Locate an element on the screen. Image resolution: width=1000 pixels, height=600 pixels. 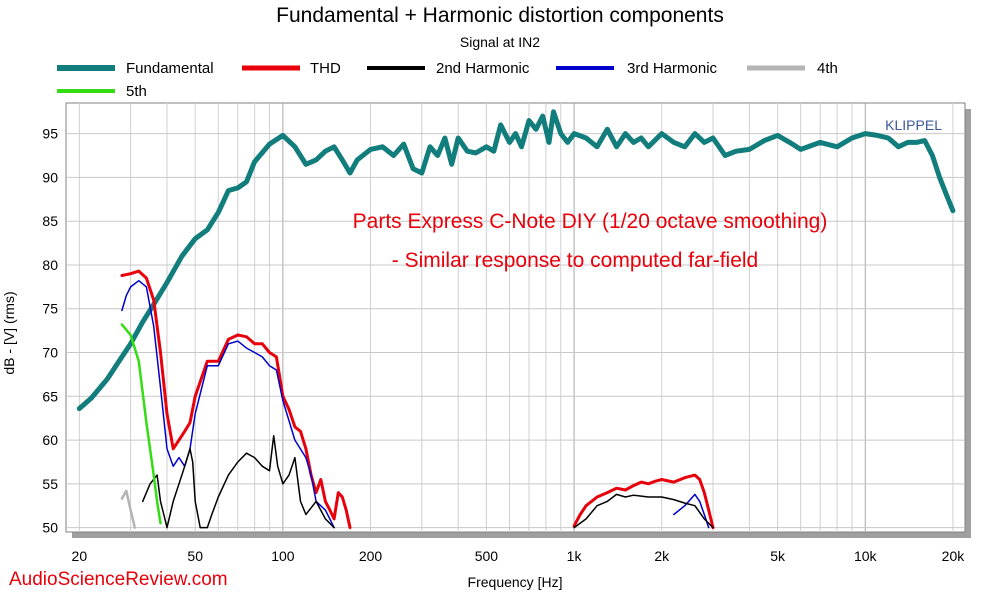
series-line-4th is located at coordinates (128, 509).